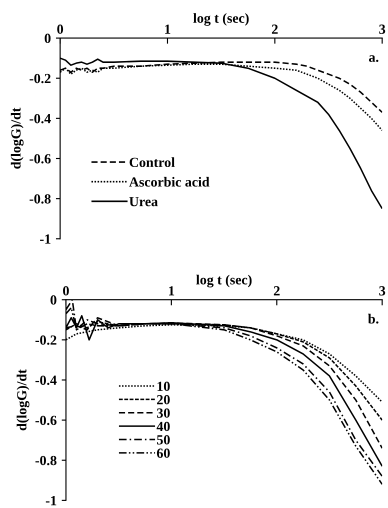  What do you see at coordinates (373, 319) in the screenshot?
I see `annotation: b.` at bounding box center [373, 319].